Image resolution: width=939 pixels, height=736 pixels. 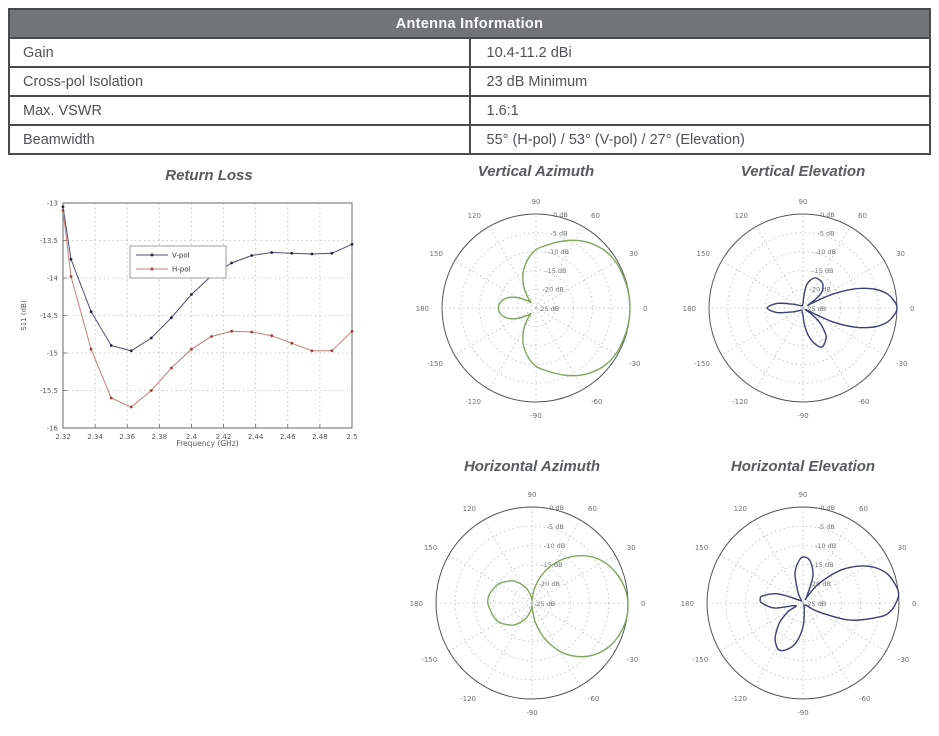 What do you see at coordinates (207, 443) in the screenshot?
I see `svg-text: Frequency (GHz)` at bounding box center [207, 443].